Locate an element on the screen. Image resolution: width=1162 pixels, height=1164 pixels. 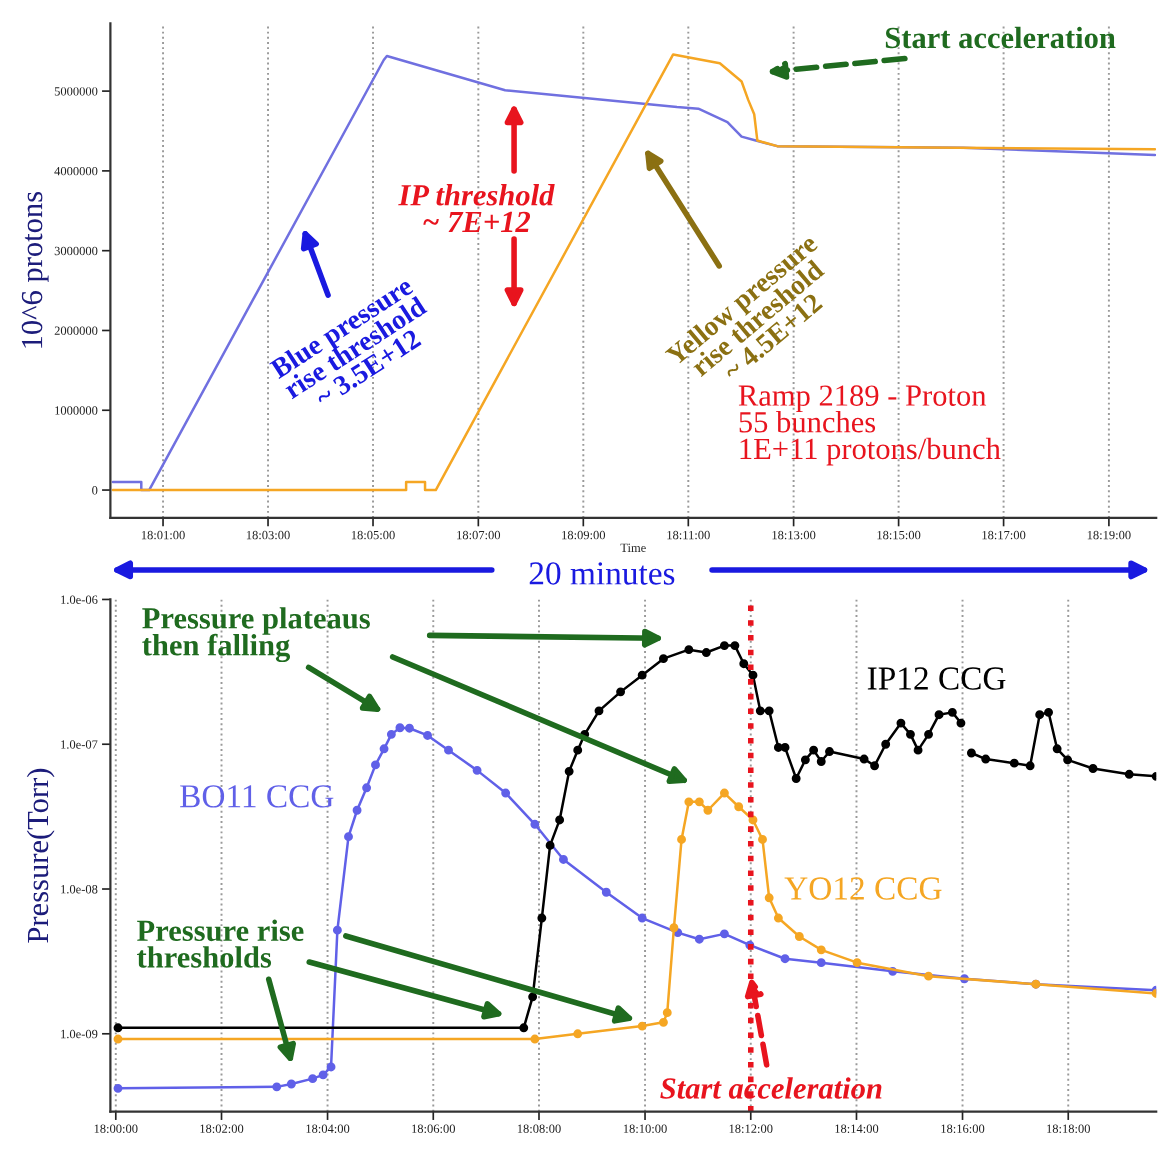
series-label: YO12 CCG is located at coordinates (863, 888).